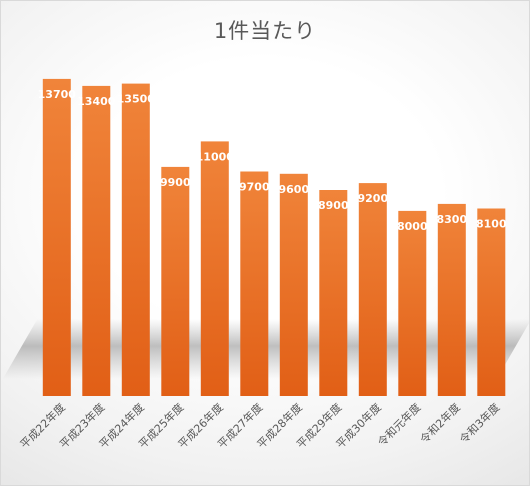 This screenshot has height=486, width=530. I want to click on data-label-9: 9200, so click(372, 198).